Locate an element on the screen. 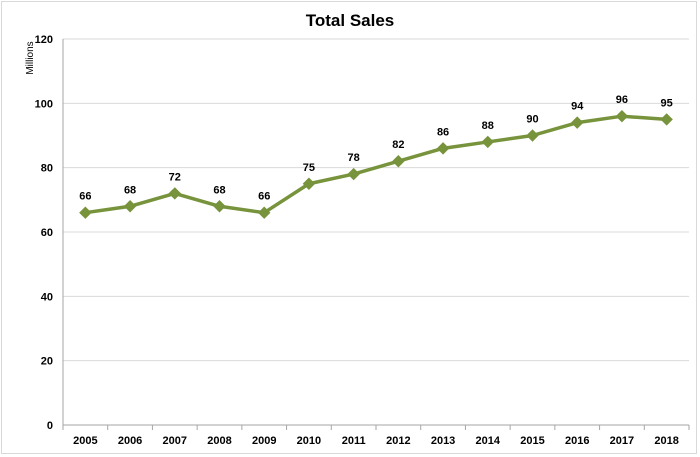 The width and height of the screenshot is (700, 457). y-tick-label: 120 is located at coordinates (44, 40).